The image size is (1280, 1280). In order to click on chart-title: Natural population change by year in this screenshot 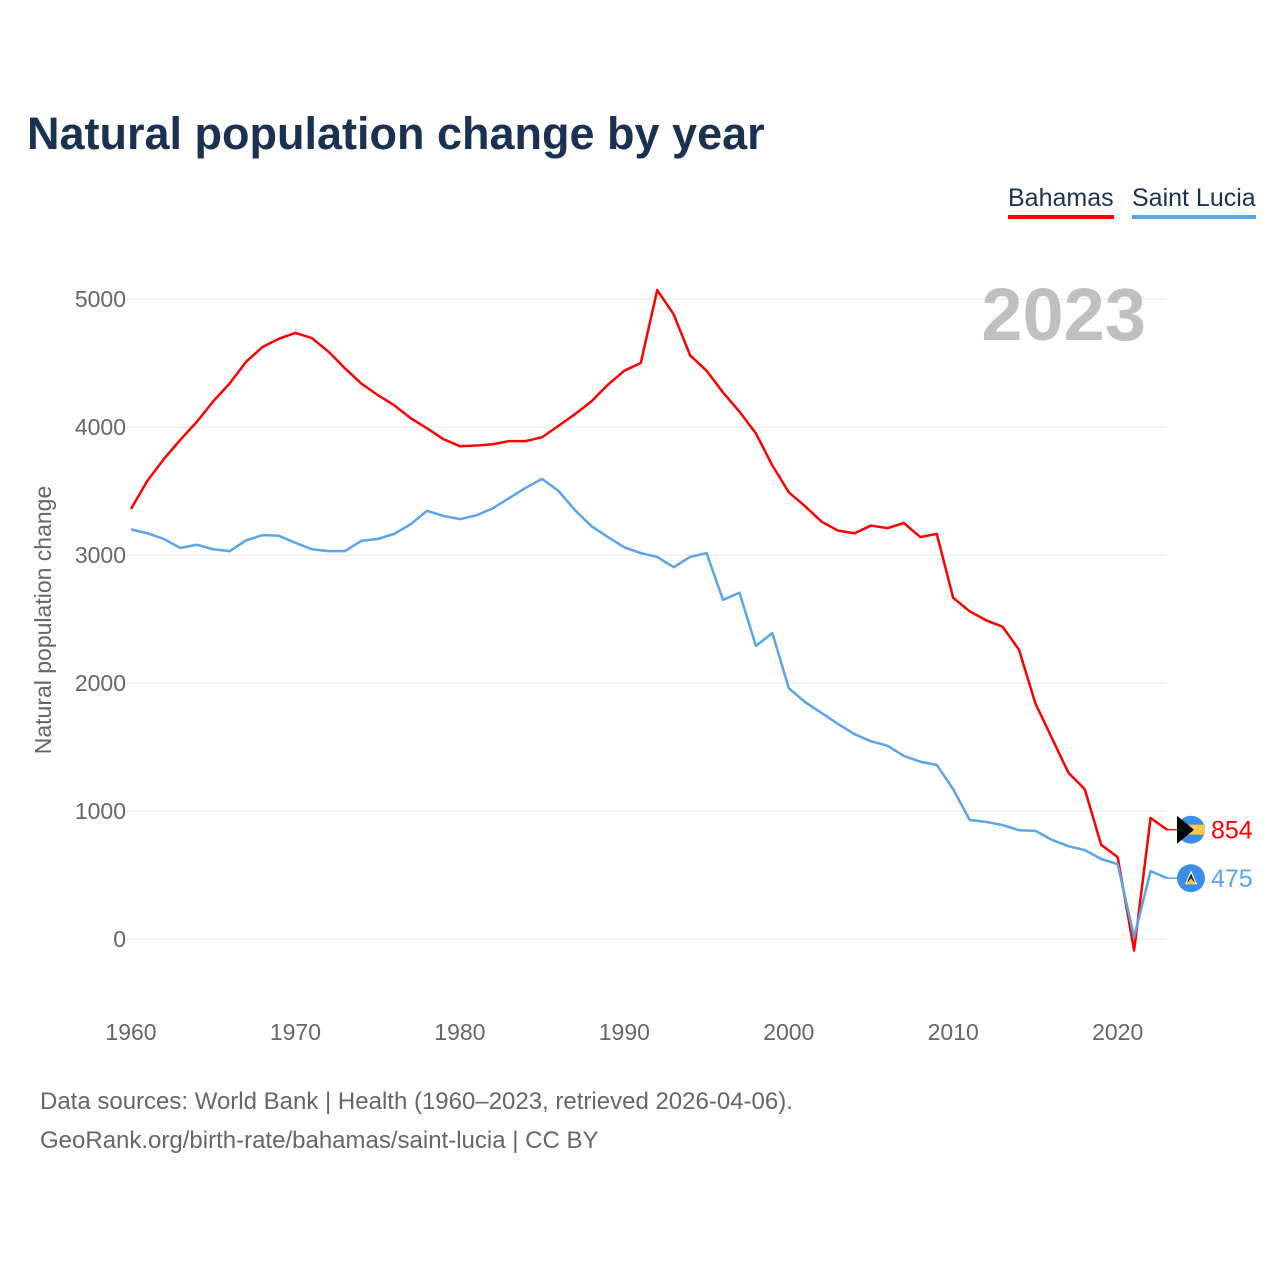, I will do `click(396, 133)`.